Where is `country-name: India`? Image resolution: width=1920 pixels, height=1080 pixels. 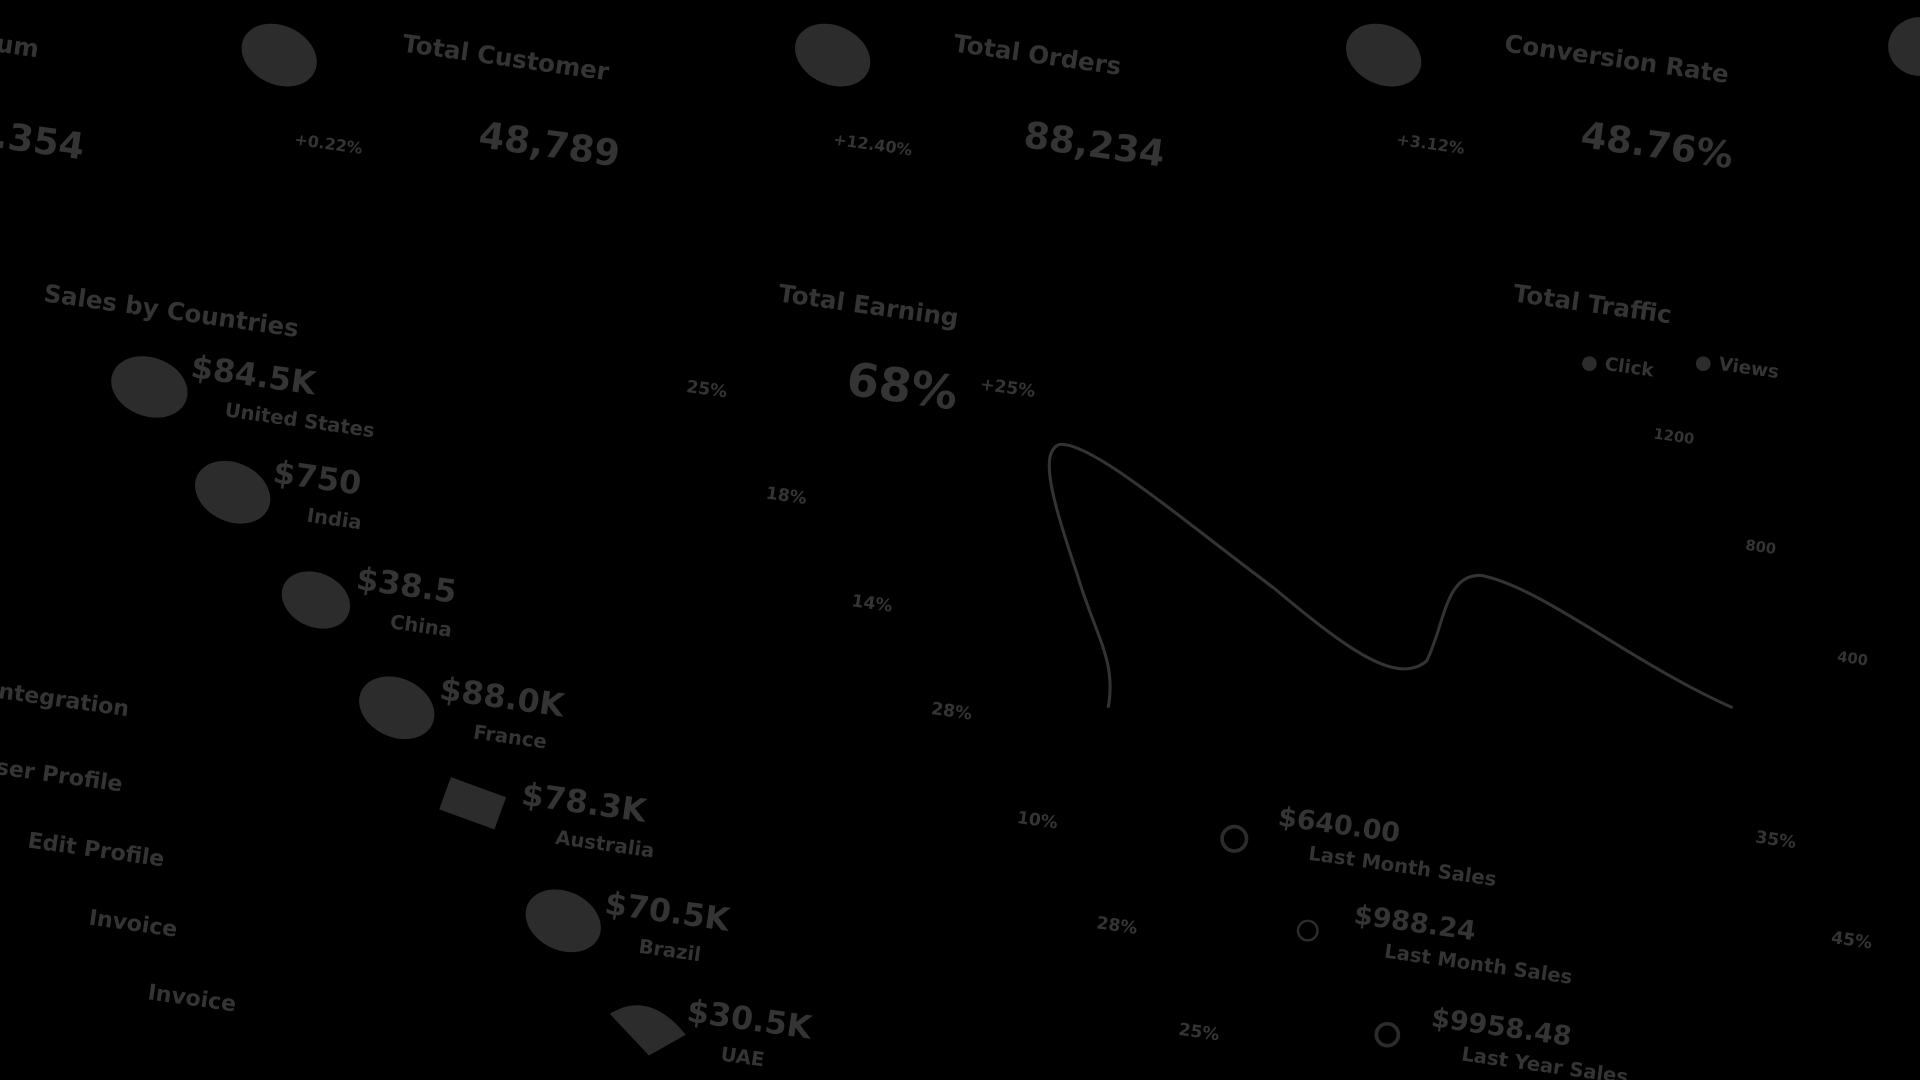 country-name: India is located at coordinates (334, 519).